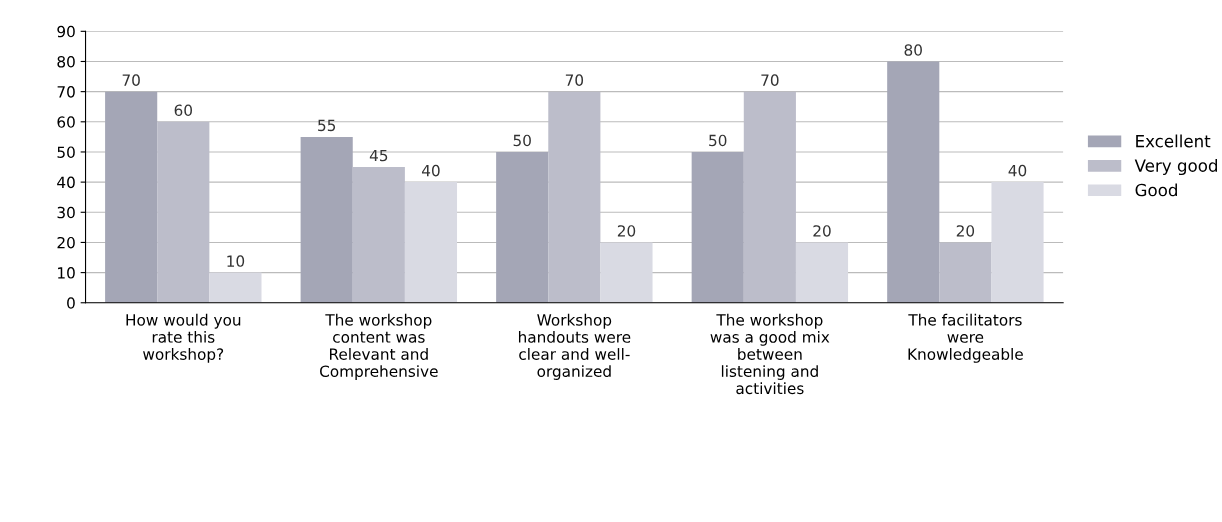 The width and height of the screenshot is (1222, 522). What do you see at coordinates (66, 212) in the screenshot?
I see `y-tick-label: 30` at bounding box center [66, 212].